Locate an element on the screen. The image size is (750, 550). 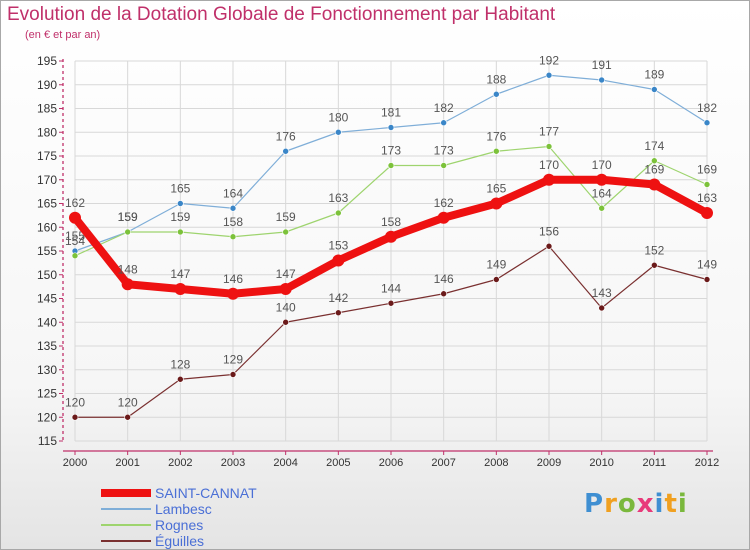
data-label: 188 is located at coordinates (496, 79).